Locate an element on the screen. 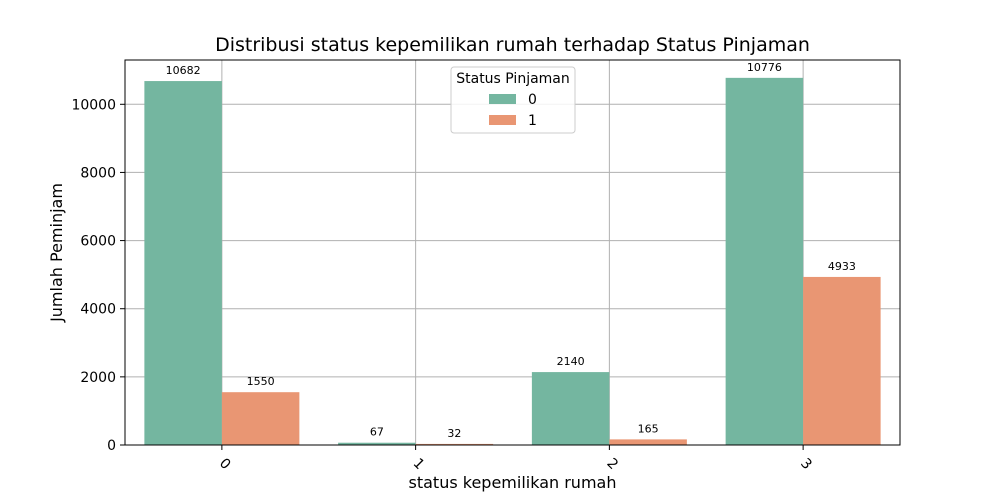 The image size is (1000, 500). bar-value-label: 10682 is located at coordinates (183, 70).